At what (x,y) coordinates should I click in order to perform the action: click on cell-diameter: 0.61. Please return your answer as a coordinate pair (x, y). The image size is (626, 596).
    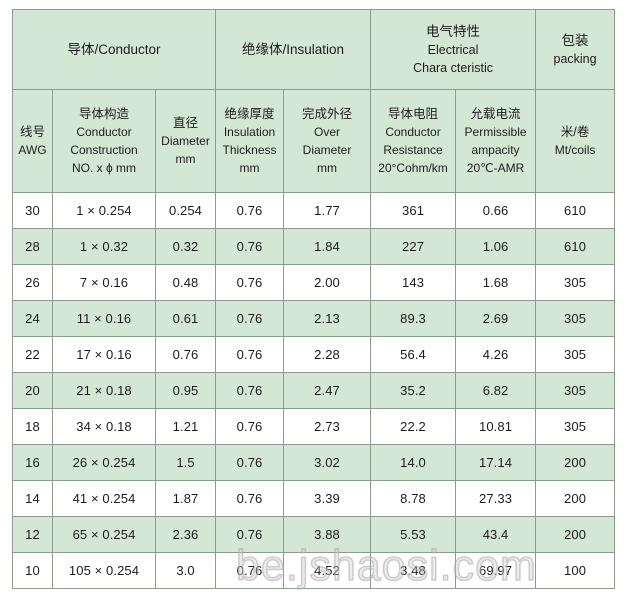
    Looking at the image, I should click on (185, 318).